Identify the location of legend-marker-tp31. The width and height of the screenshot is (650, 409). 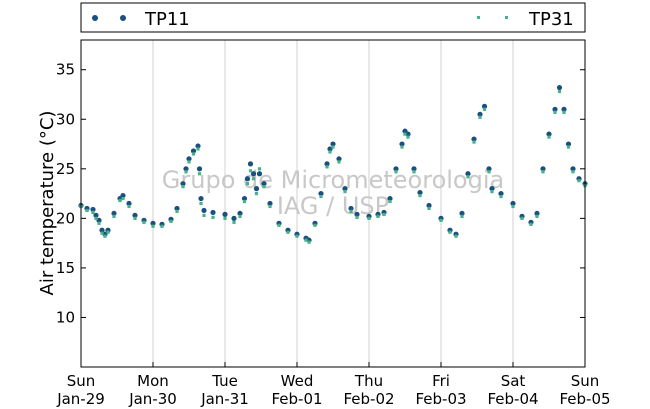
(478, 17).